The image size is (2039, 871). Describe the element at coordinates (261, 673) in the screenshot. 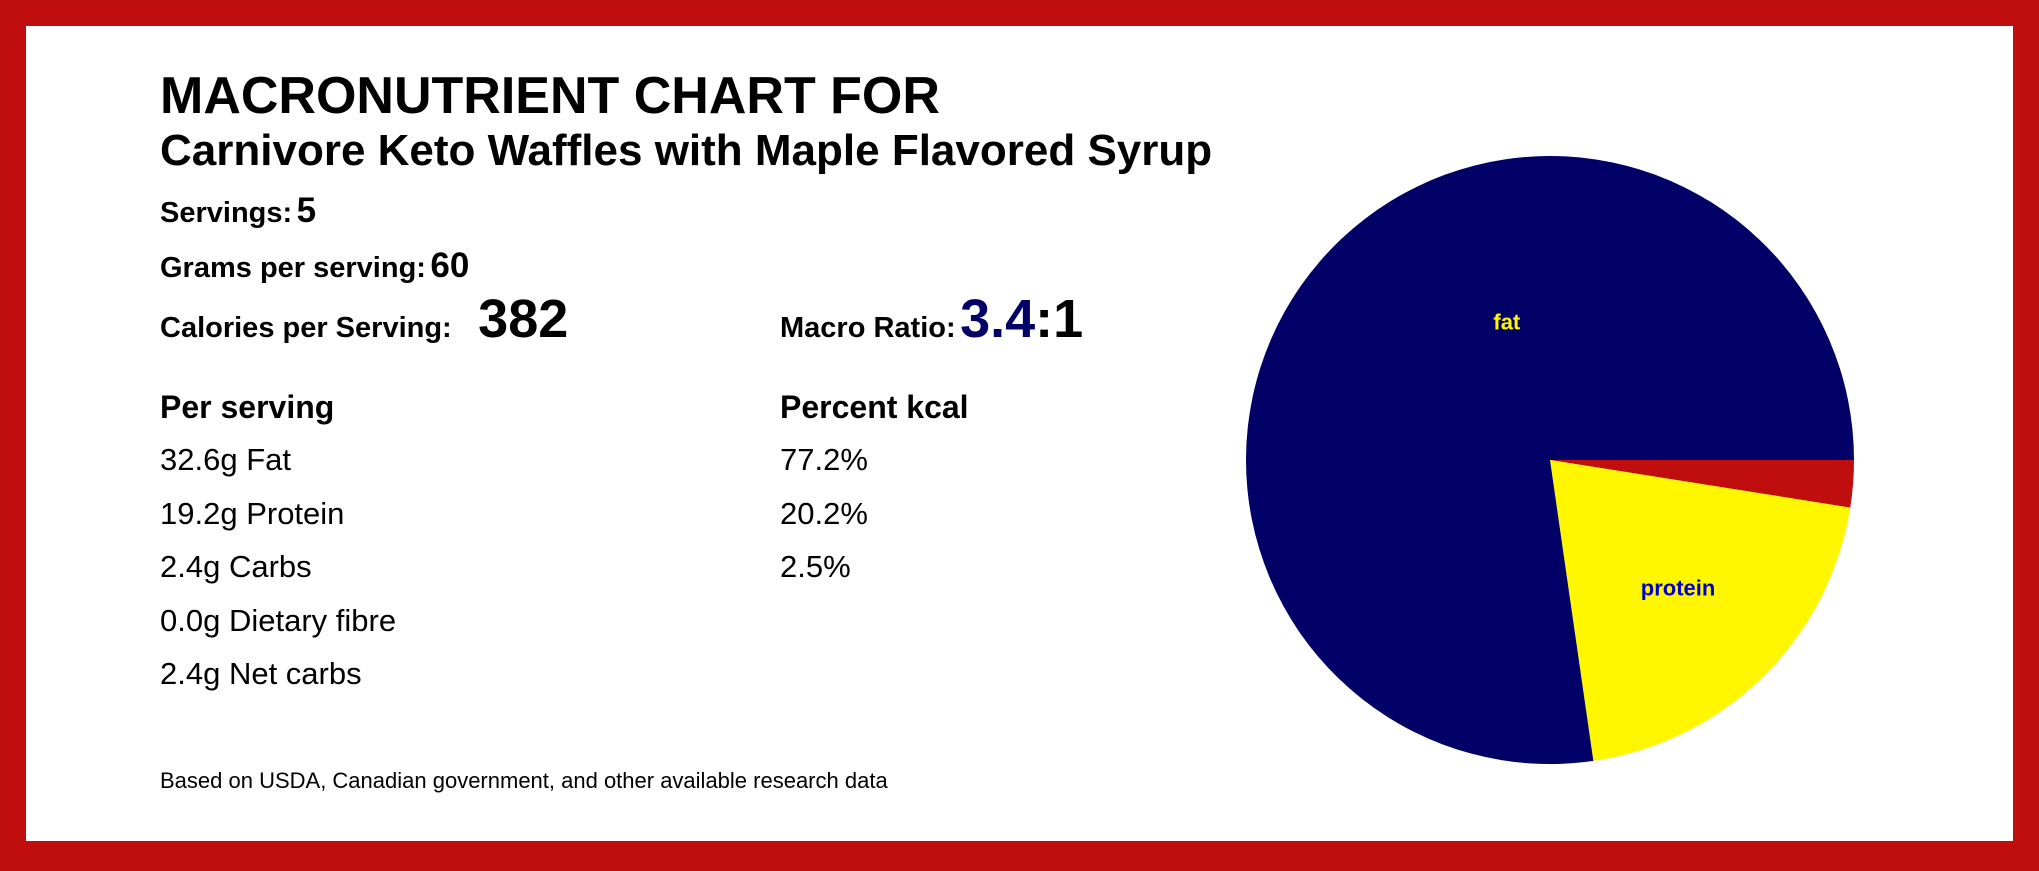

I see `per-serving-row: 2.4g Net carbs` at that location.